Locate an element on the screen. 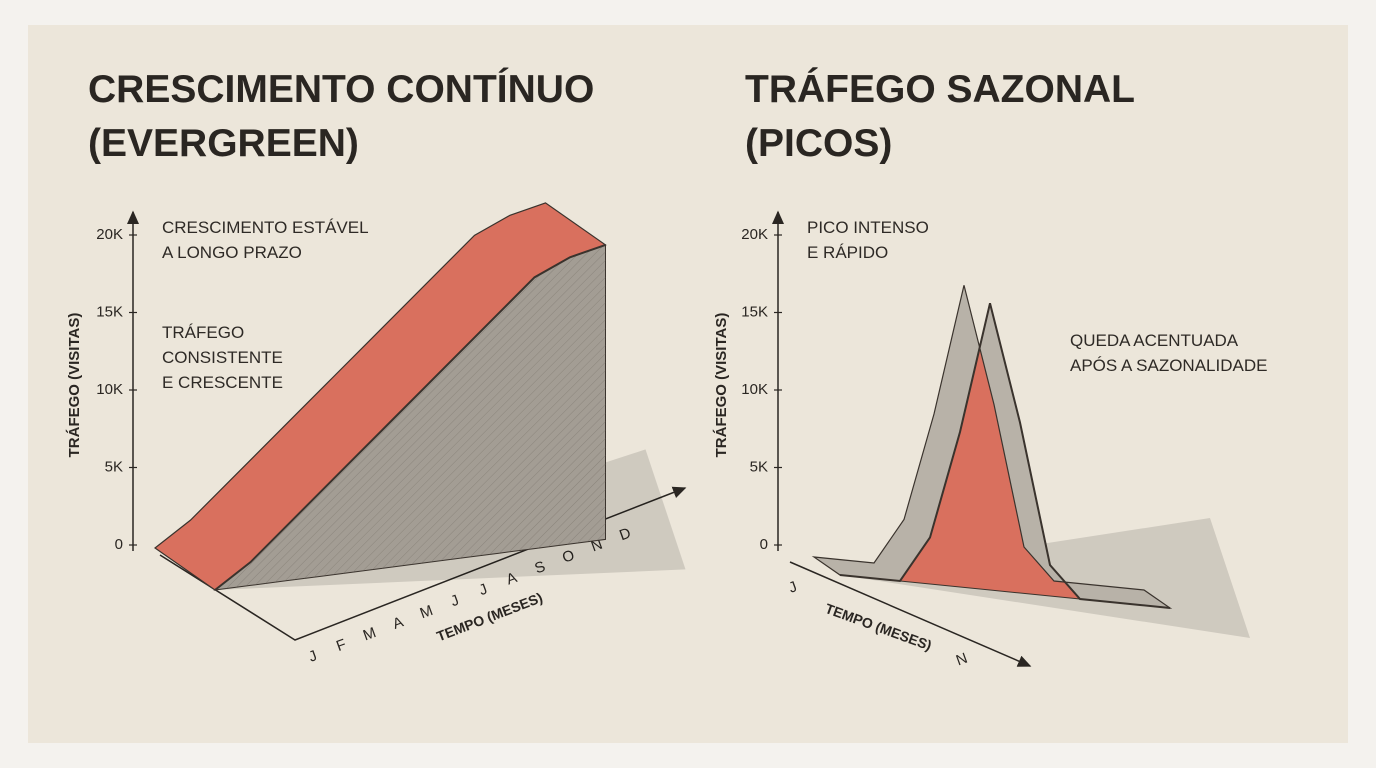 The width and height of the screenshot is (1376, 768). annotation: TRÁFEGO CONSISTENTE E CRESCENTE is located at coordinates (222, 357).